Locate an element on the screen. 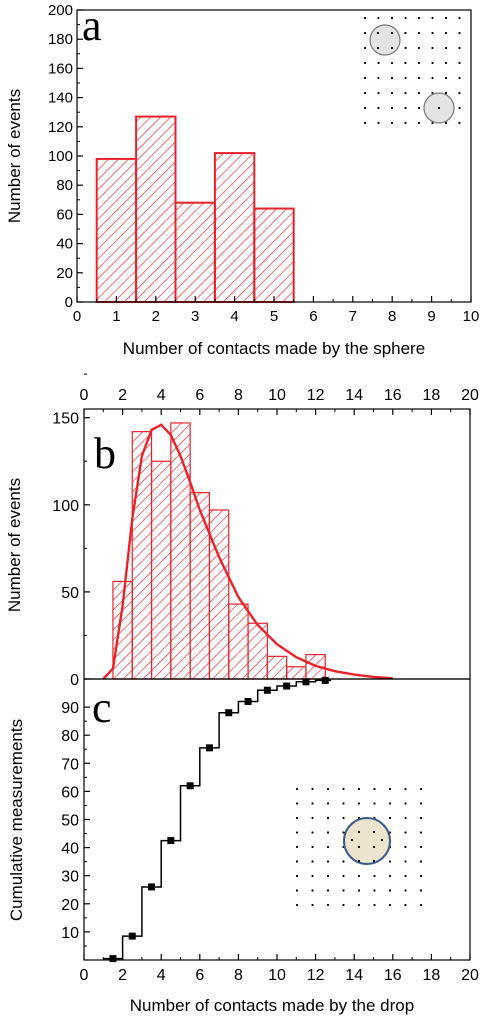 The image size is (483, 1024). panel-a-x-tick-label: 7 is located at coordinates (353, 316).